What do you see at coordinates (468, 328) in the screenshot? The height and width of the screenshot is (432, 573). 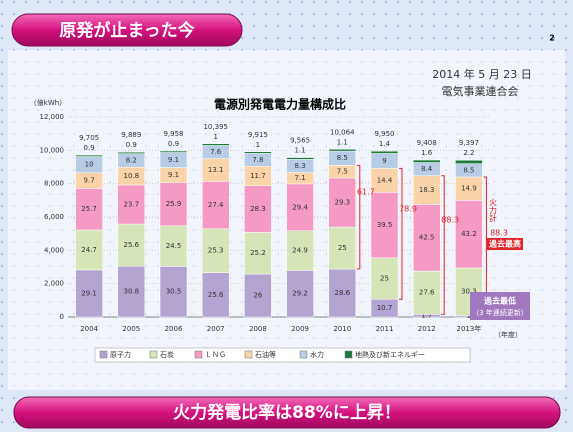 I see `x-tick-label: 2013年` at bounding box center [468, 328].